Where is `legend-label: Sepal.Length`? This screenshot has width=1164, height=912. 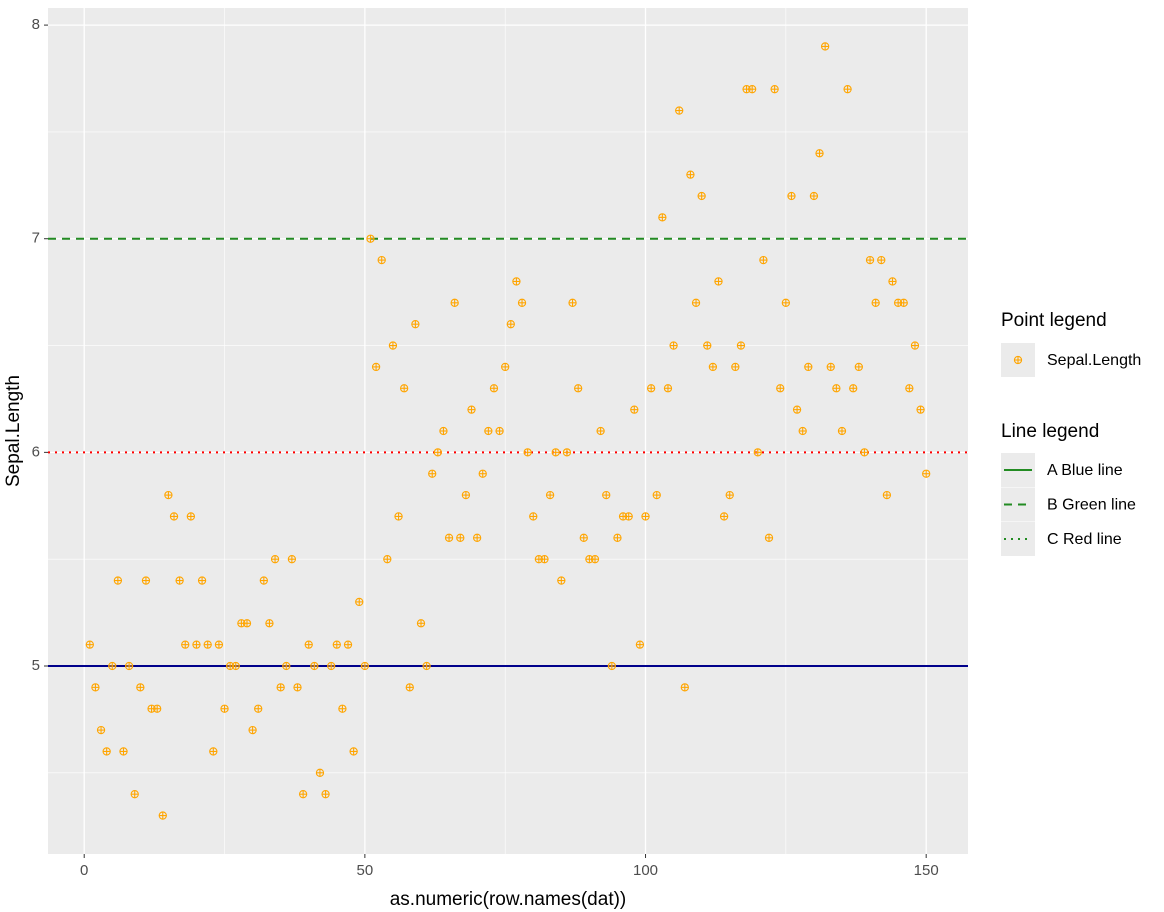
legend-label: Sepal.Length is located at coordinates (1094, 360).